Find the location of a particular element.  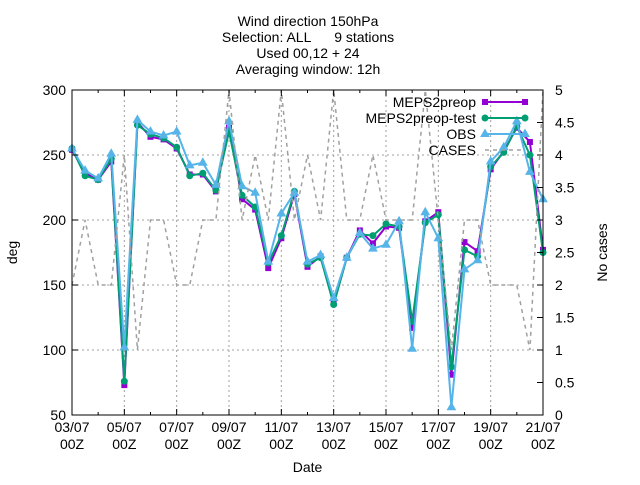

x-tick-date: 13/07 is located at coordinates (333, 427).